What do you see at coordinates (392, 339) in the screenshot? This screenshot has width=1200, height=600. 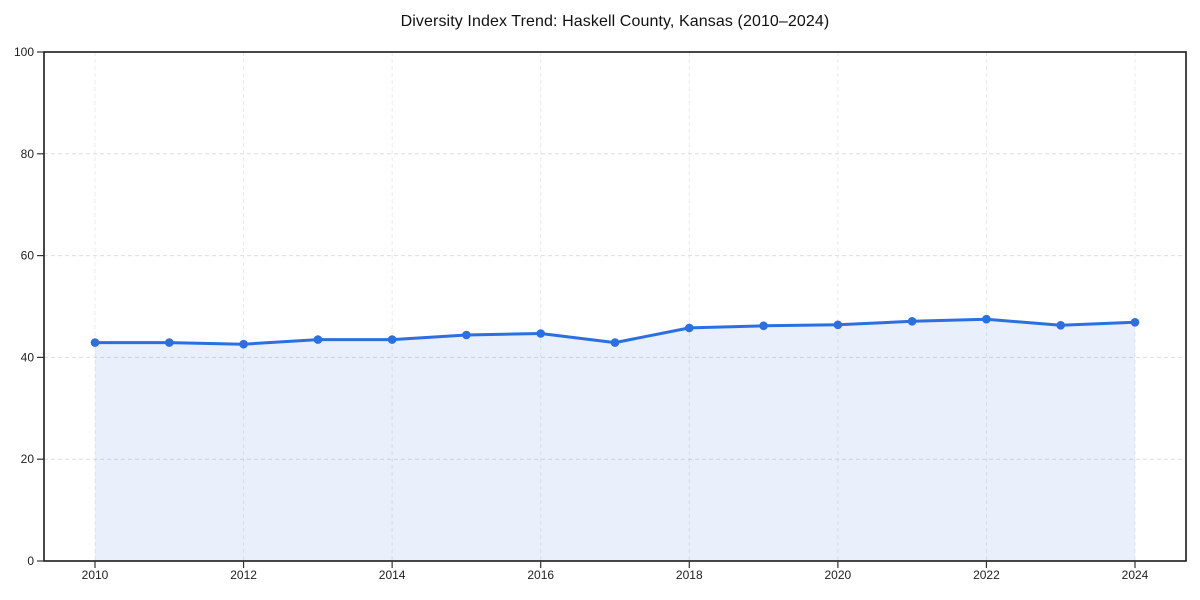 I see `data-point-2014` at bounding box center [392, 339].